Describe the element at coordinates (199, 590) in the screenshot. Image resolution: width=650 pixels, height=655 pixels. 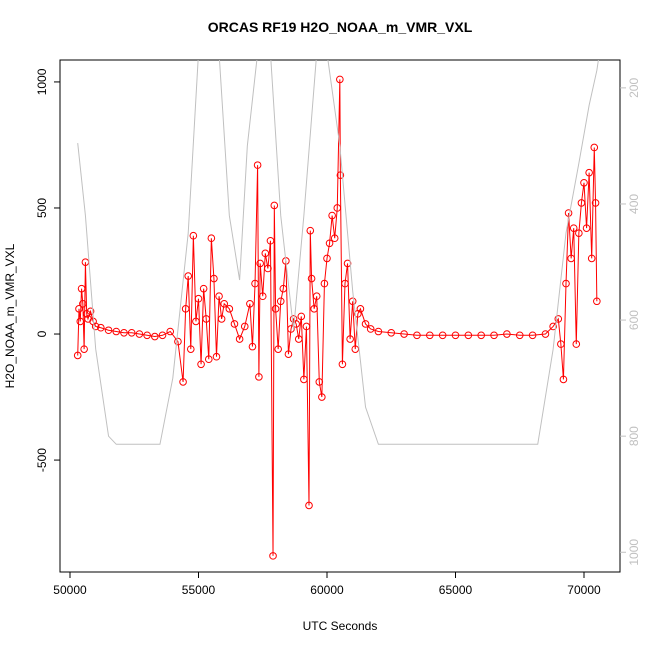
I see `x-tick-label: 55000` at that location.